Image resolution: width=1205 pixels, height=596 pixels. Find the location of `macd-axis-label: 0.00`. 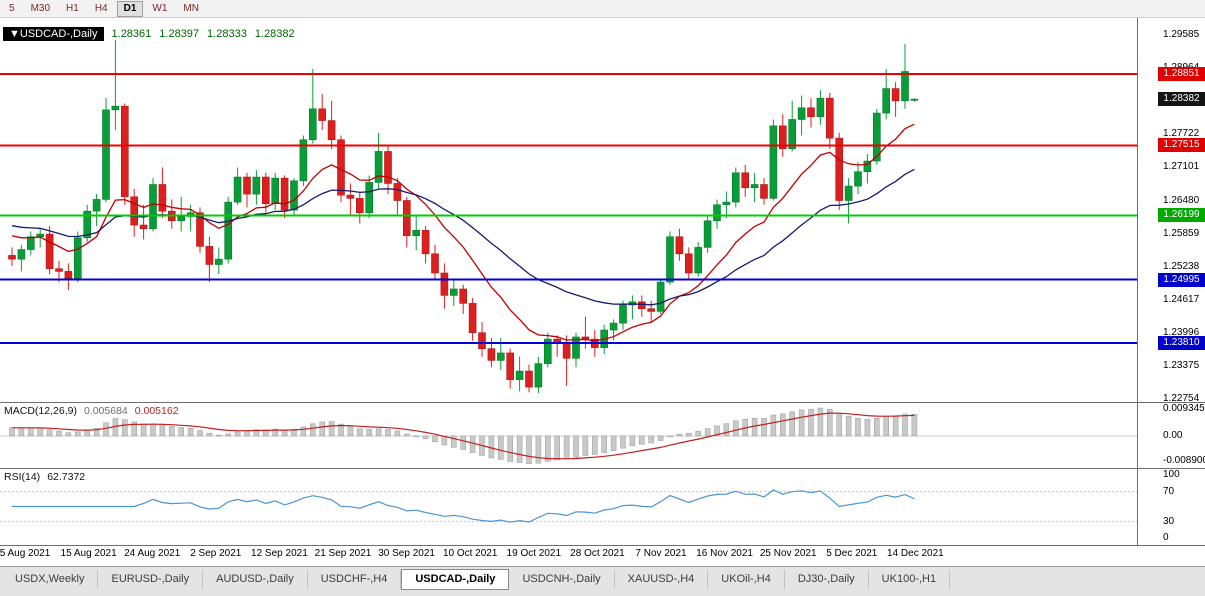

macd-axis-label: 0.00 is located at coordinates (1173, 435).